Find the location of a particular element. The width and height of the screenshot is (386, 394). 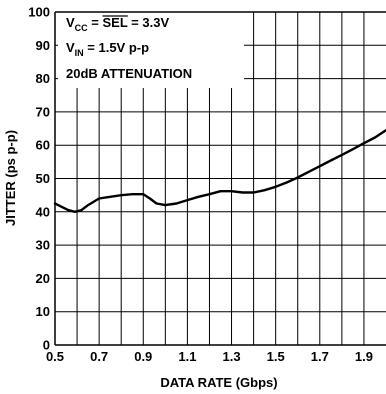

y-tick-label: 70 is located at coordinates (43, 111).